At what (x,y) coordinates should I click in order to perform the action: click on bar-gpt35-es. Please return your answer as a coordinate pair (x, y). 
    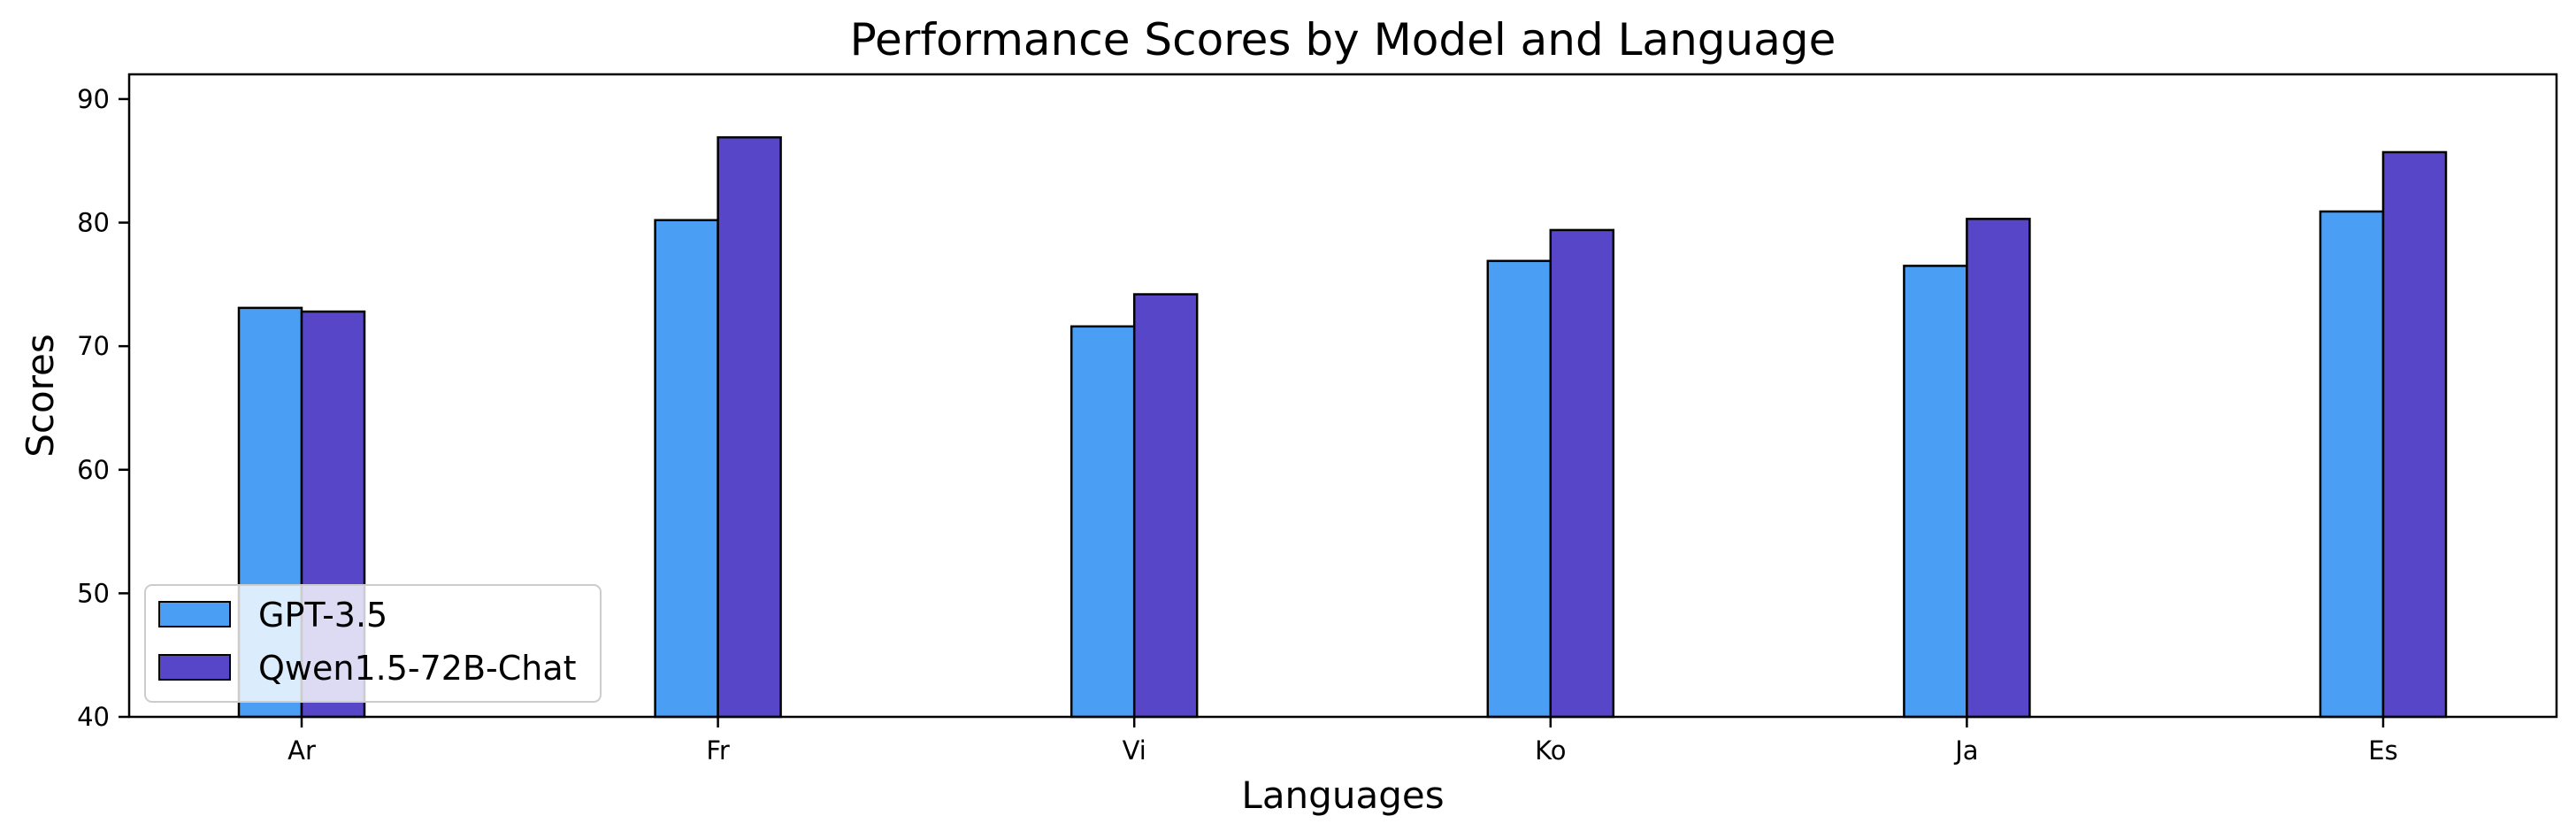
    Looking at the image, I should click on (2352, 464).